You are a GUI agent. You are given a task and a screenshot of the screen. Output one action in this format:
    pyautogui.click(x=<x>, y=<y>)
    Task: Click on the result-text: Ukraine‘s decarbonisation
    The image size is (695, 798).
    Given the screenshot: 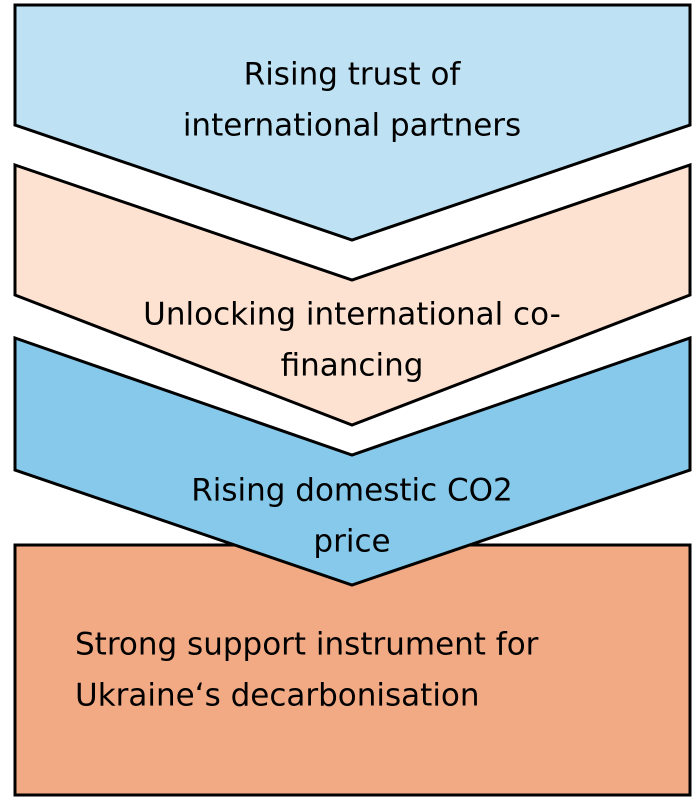 What is the action you would take?
    pyautogui.click(x=277, y=696)
    